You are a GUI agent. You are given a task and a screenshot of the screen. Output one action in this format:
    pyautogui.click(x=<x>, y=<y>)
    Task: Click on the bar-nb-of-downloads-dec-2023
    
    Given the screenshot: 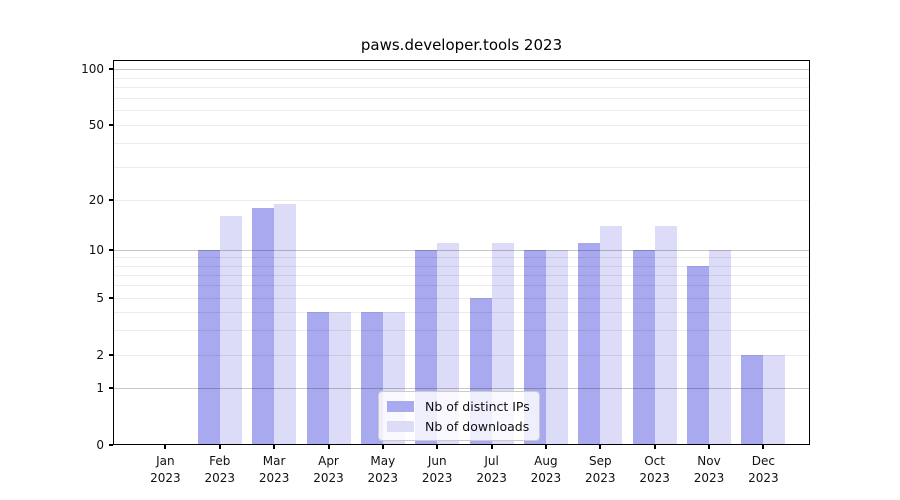 What is the action you would take?
    pyautogui.click(x=774, y=400)
    